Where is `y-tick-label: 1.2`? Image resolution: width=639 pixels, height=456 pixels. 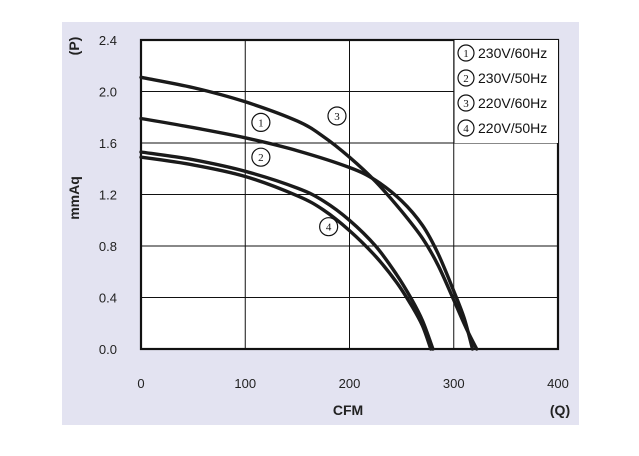 y-tick-label: 1.2 is located at coordinates (108, 195).